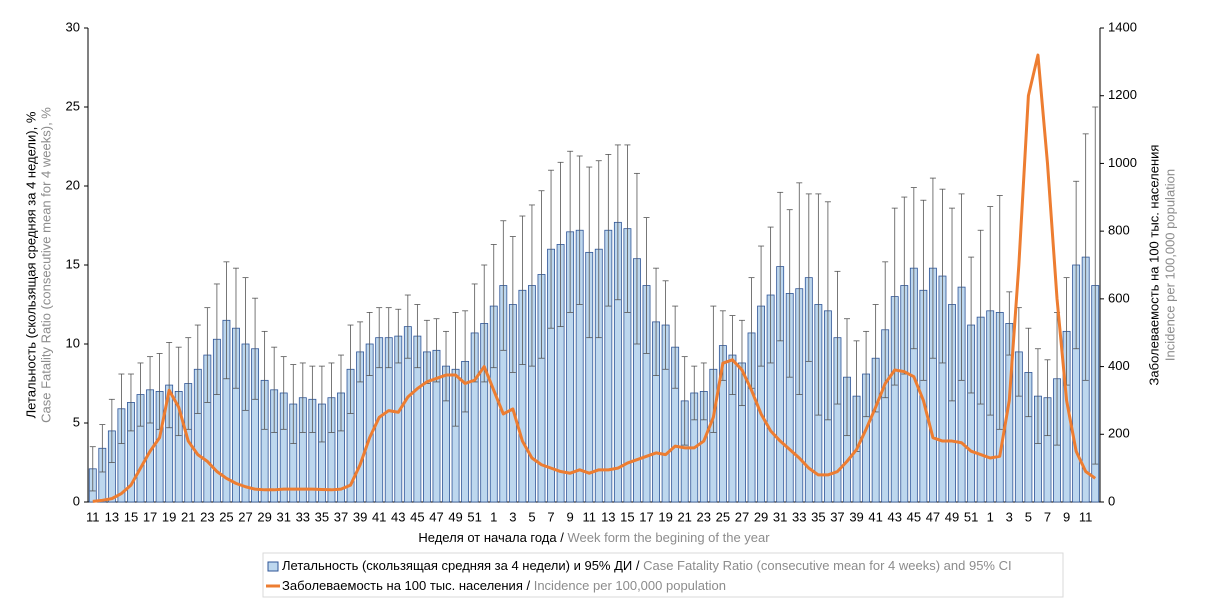 This screenshot has height=603, width=1208. I want to click on x-tick-label: 7, so click(550, 516).